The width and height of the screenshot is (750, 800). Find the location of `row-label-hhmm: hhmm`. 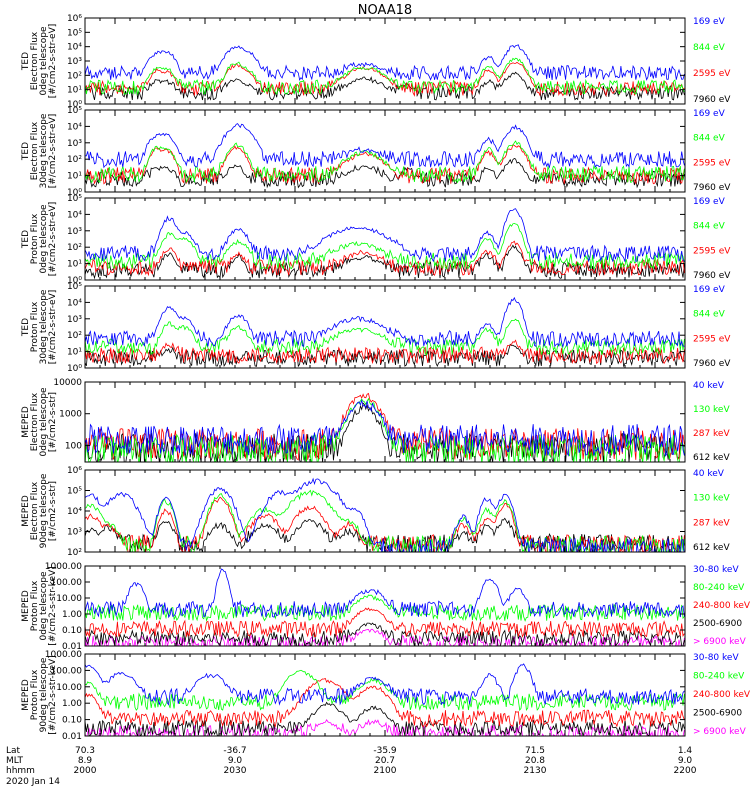

row-label-hhmm: hhmm is located at coordinates (20, 771).